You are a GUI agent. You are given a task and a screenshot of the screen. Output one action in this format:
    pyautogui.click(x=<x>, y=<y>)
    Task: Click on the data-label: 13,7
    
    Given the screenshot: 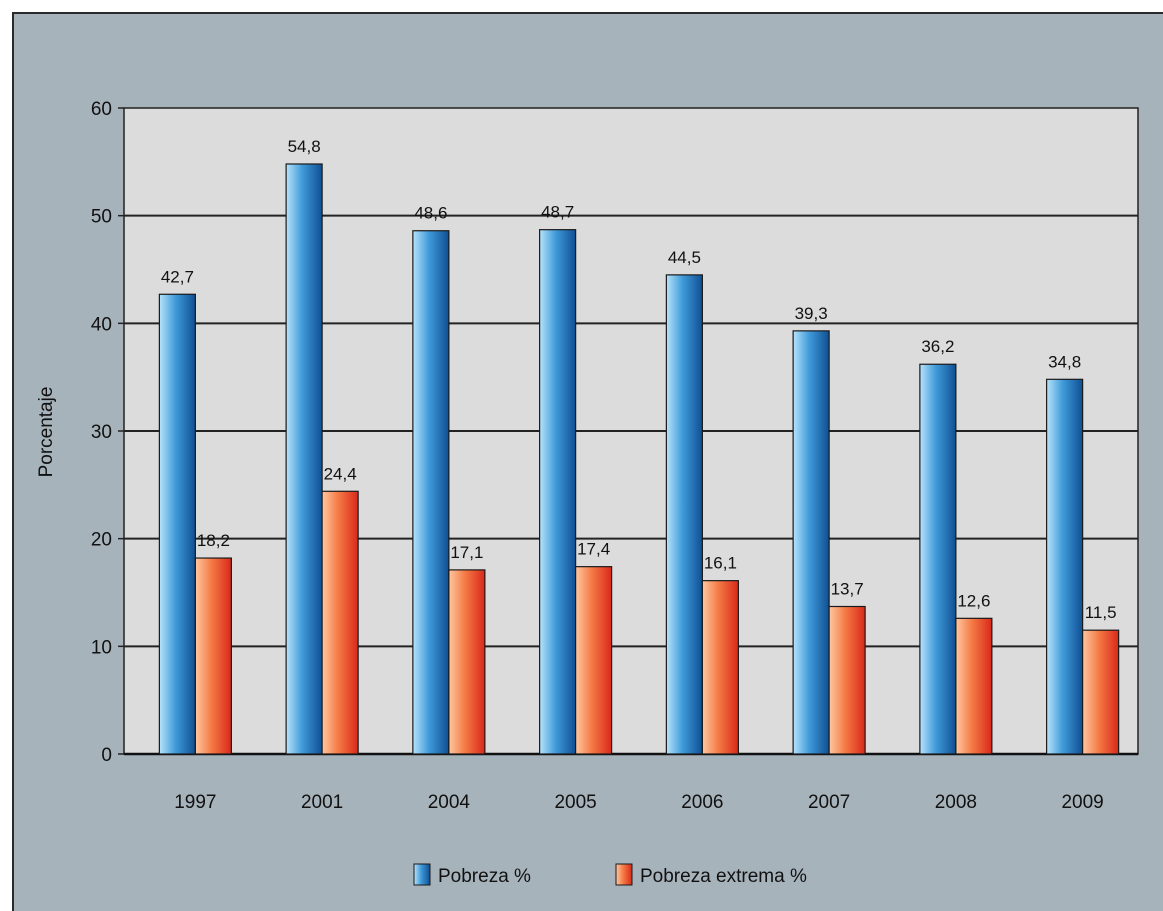 What is the action you would take?
    pyautogui.click(x=847, y=588)
    